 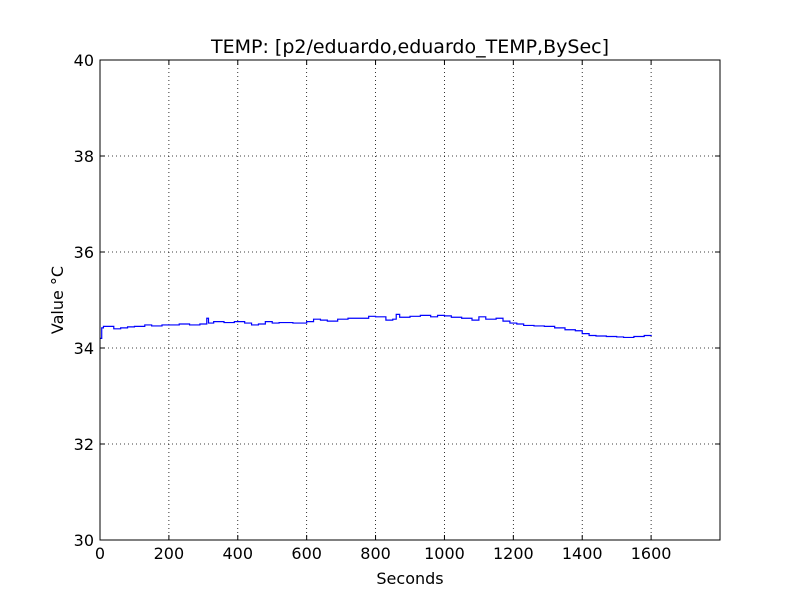 What do you see at coordinates (238, 553) in the screenshot?
I see `x-tick-label: 400` at bounding box center [238, 553].